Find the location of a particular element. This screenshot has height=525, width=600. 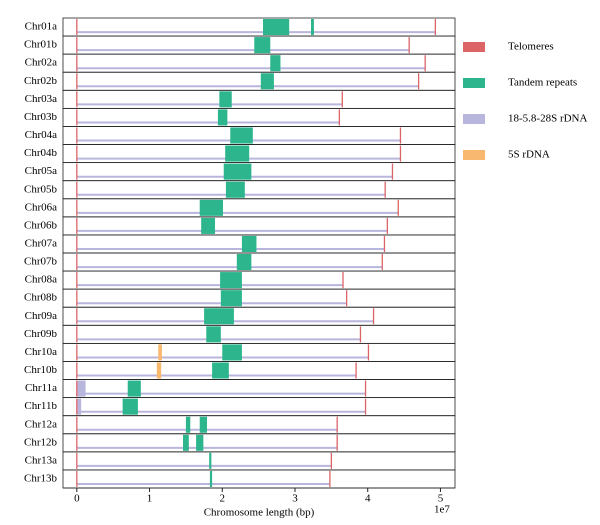

y-tick-label: Chr05a is located at coordinates (41, 171).